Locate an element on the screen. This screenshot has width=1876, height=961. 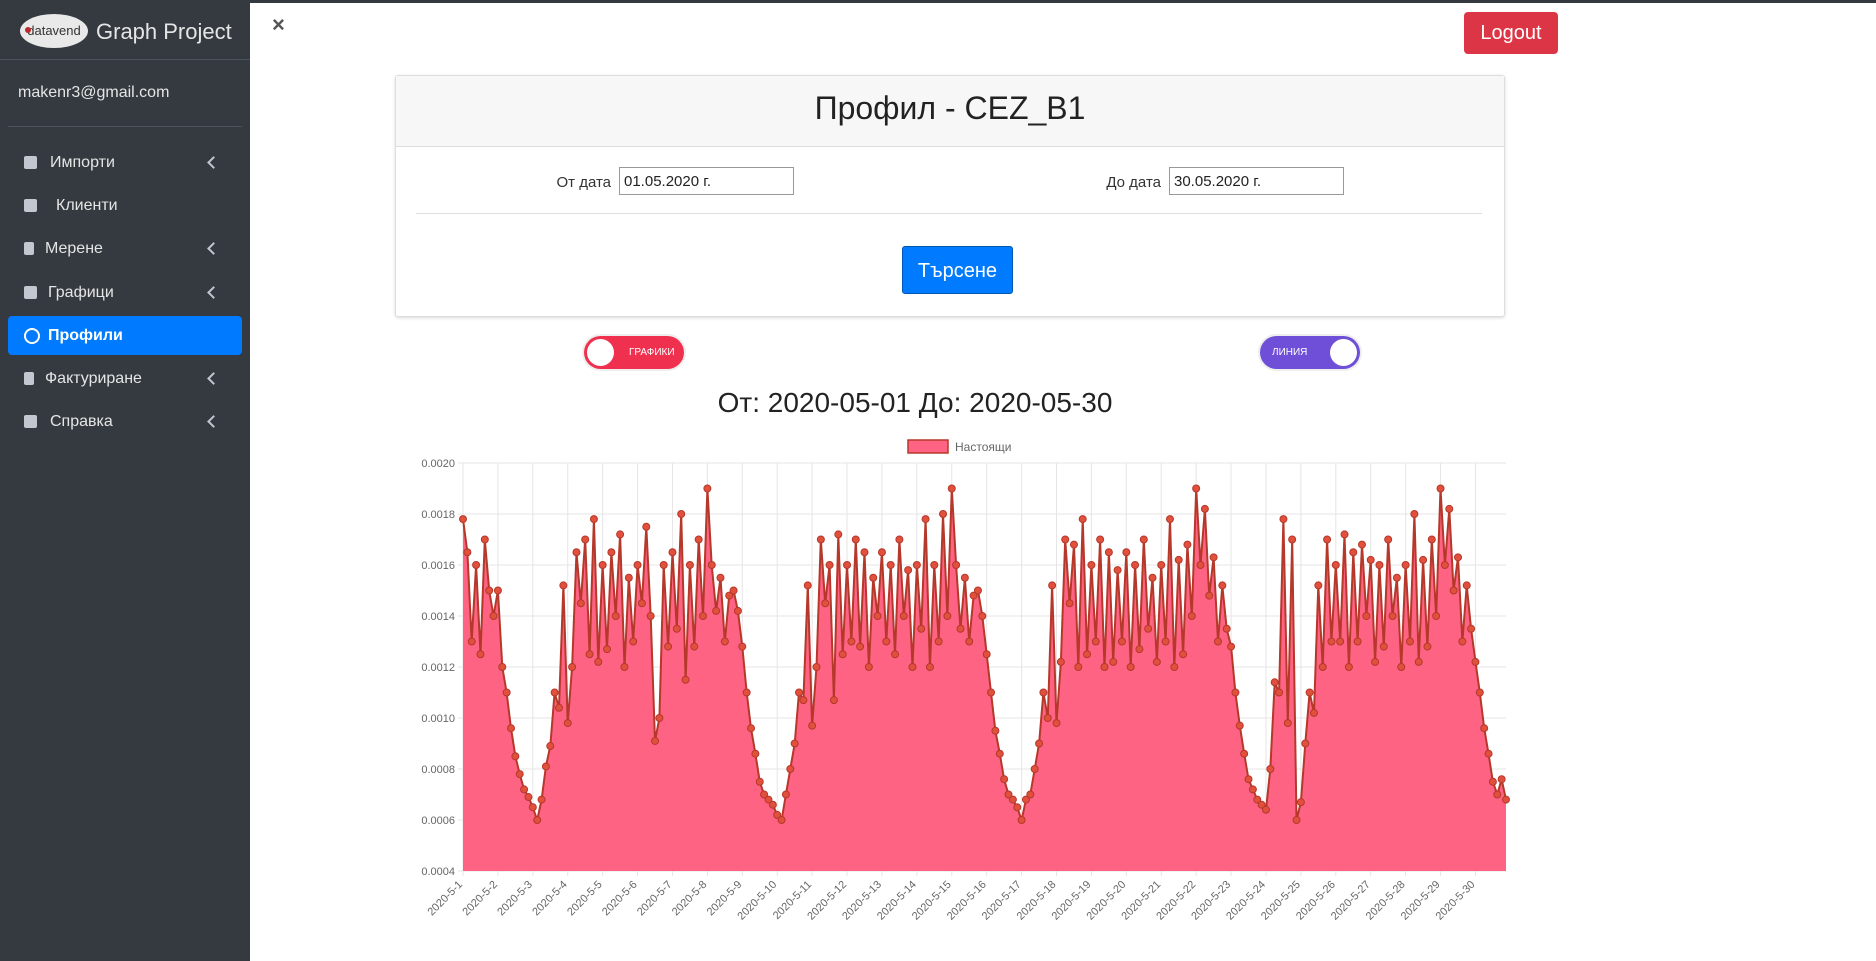
from-input: 01.05.2020 г. is located at coordinates (706, 181).